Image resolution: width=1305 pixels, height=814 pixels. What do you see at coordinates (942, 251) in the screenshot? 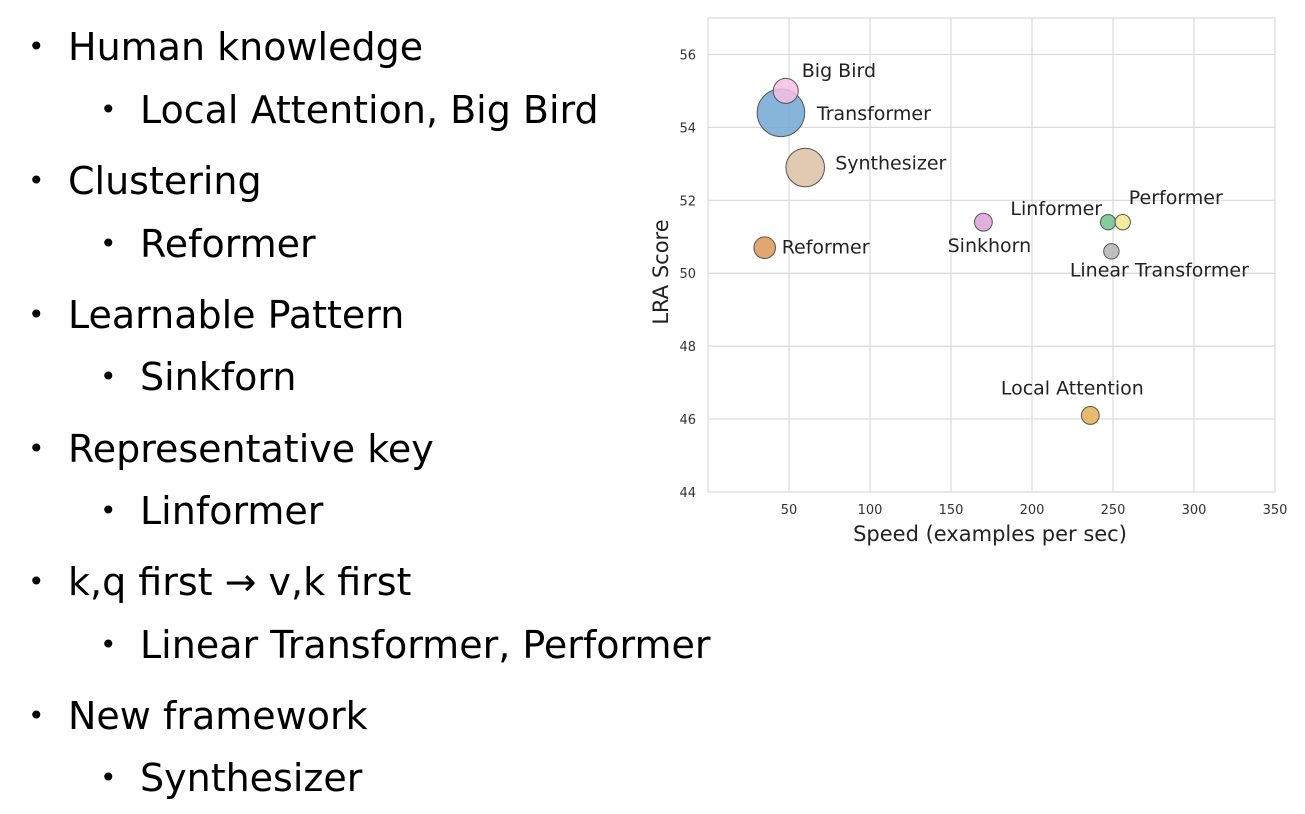
I see `data-points` at bounding box center [942, 251].